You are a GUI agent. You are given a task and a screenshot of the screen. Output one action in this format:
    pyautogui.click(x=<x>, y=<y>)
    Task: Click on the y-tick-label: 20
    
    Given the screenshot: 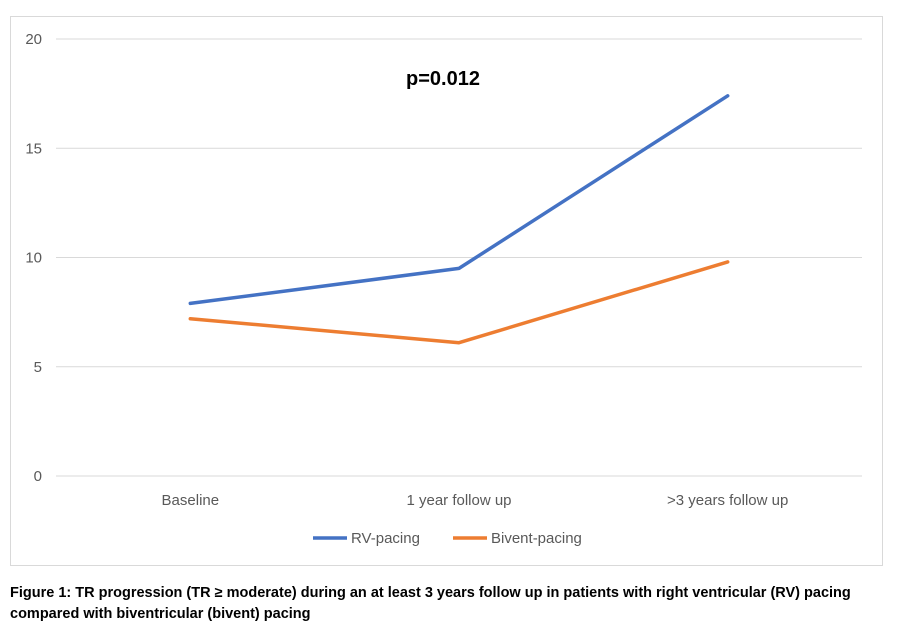 What is the action you would take?
    pyautogui.click(x=33, y=39)
    